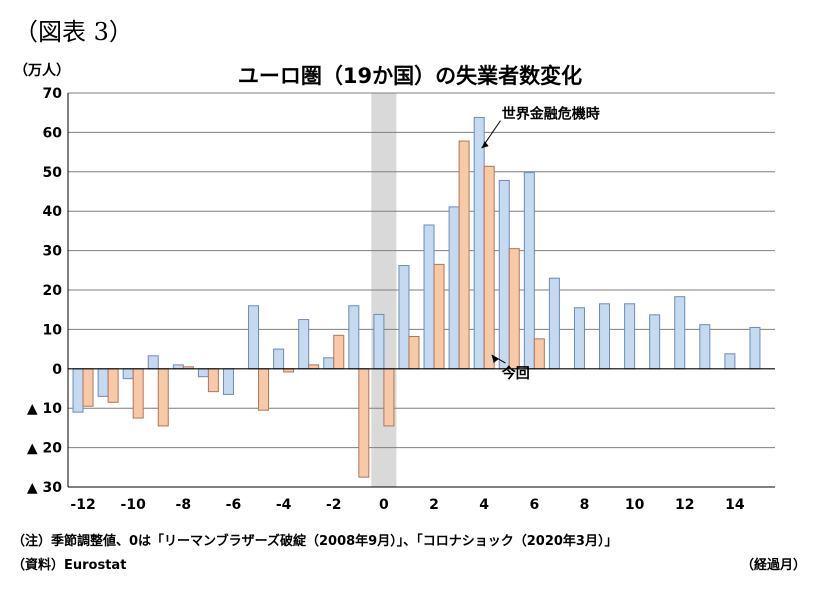 The height and width of the screenshot is (598, 820). What do you see at coordinates (495, 359) in the screenshot?
I see `annotation-arrow-current` at bounding box center [495, 359].